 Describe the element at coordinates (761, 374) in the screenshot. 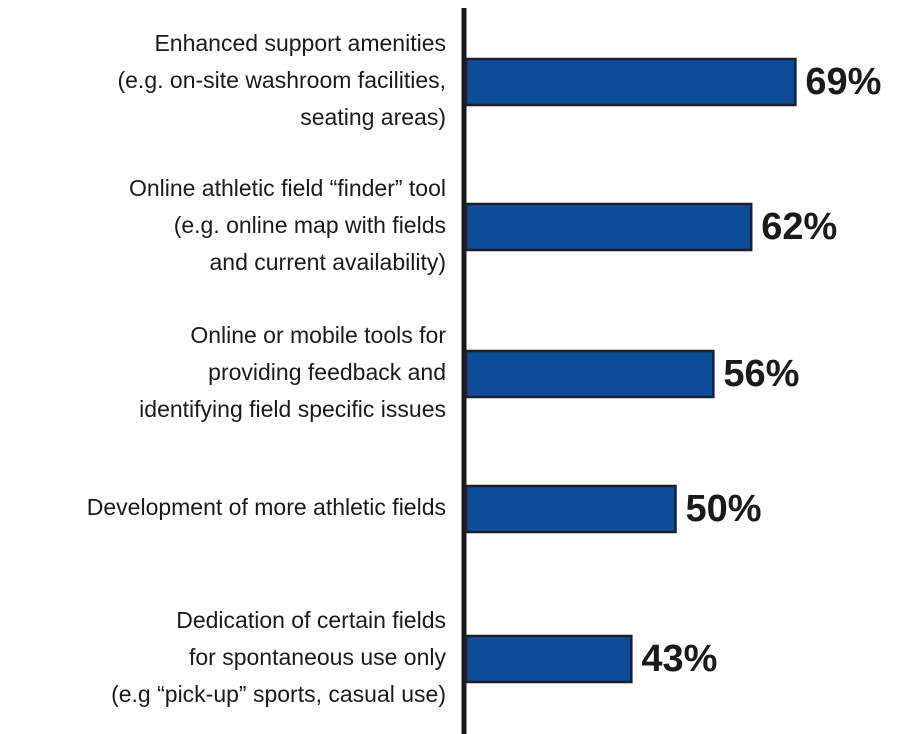

I see `value-label: 56%` at that location.